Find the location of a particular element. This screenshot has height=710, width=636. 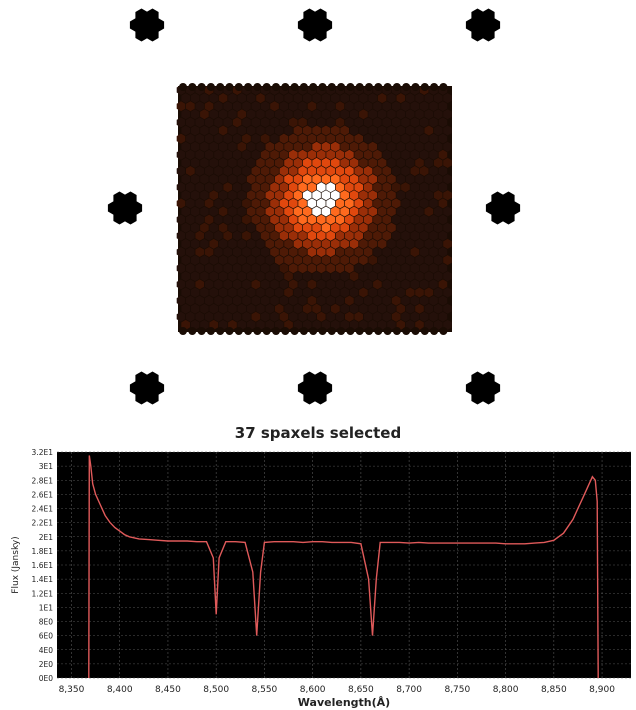

y-tick-label: 1.4E1 is located at coordinates (43, 579).